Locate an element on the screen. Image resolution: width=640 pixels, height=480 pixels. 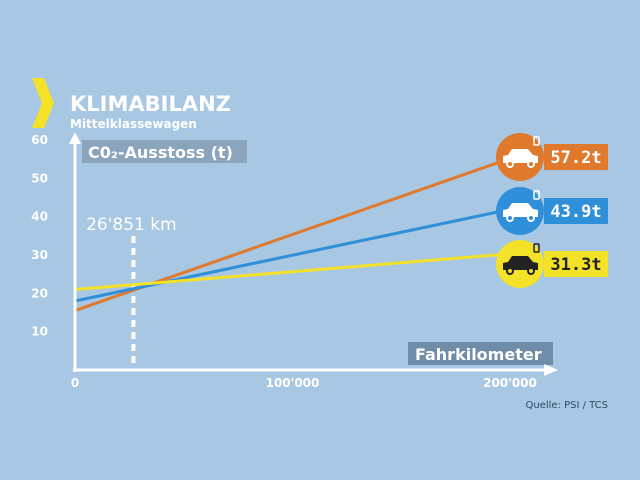
y-tick-label: 50 is located at coordinates (39, 178).